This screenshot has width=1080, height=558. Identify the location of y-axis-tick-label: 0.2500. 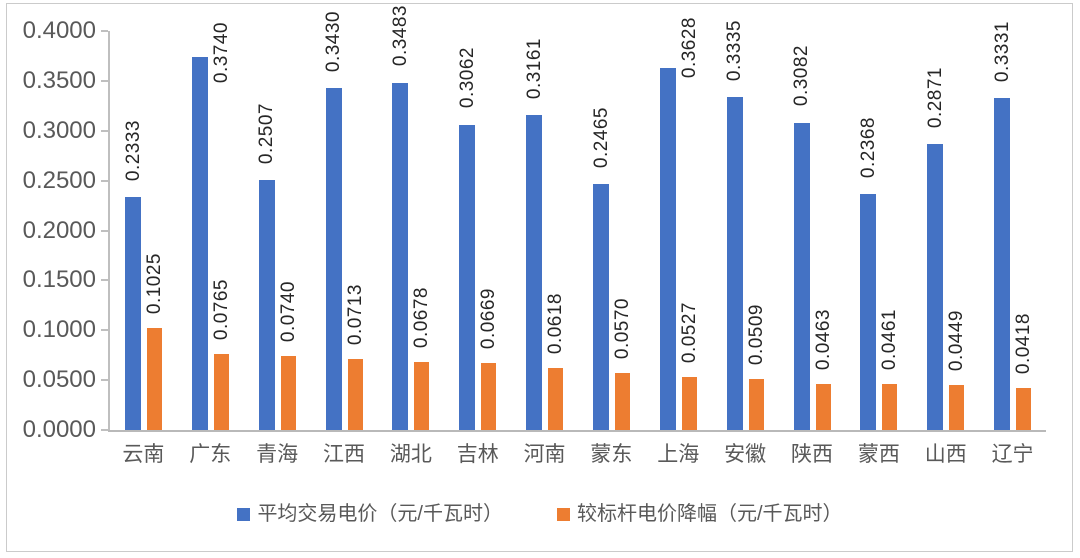
(59, 180).